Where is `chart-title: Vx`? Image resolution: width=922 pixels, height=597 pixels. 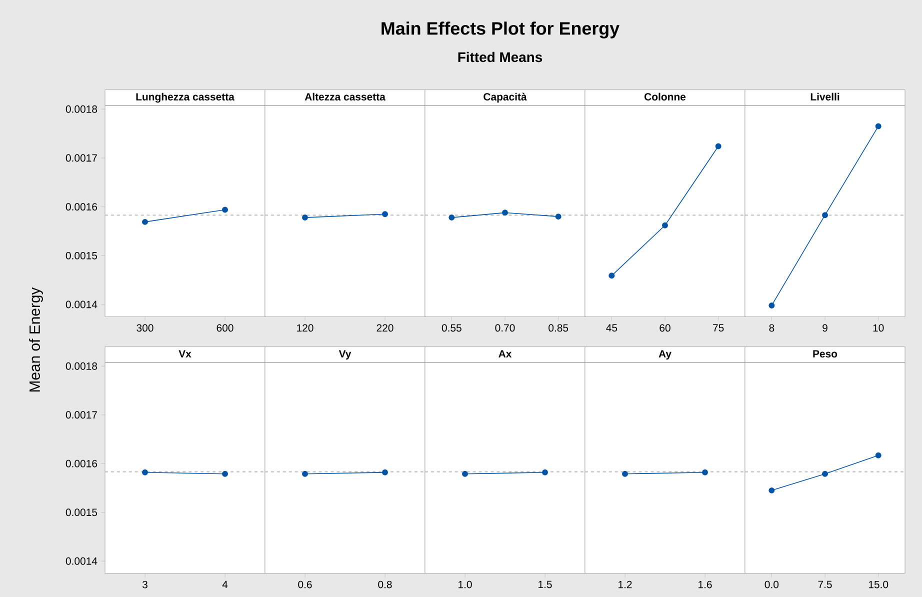 chart-title: Vx is located at coordinates (185, 354).